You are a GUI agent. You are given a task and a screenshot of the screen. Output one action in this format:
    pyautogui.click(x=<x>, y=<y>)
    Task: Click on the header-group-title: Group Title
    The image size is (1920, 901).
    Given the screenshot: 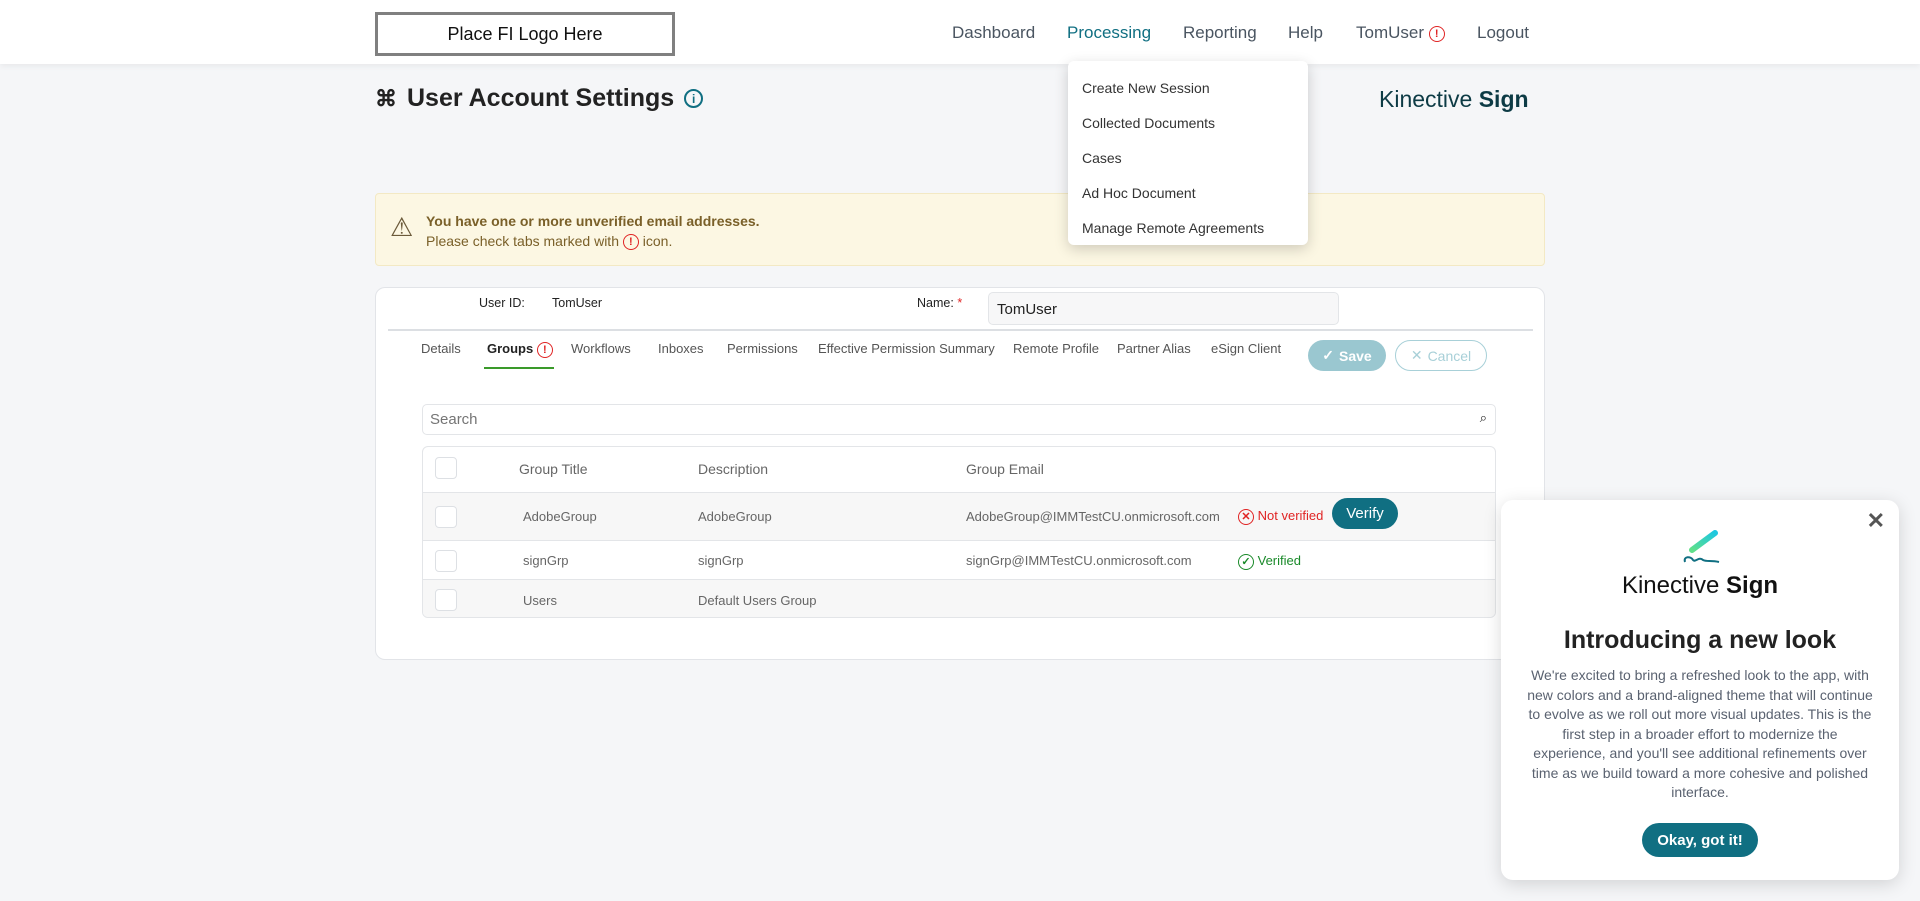 What is the action you would take?
    pyautogui.click(x=553, y=469)
    